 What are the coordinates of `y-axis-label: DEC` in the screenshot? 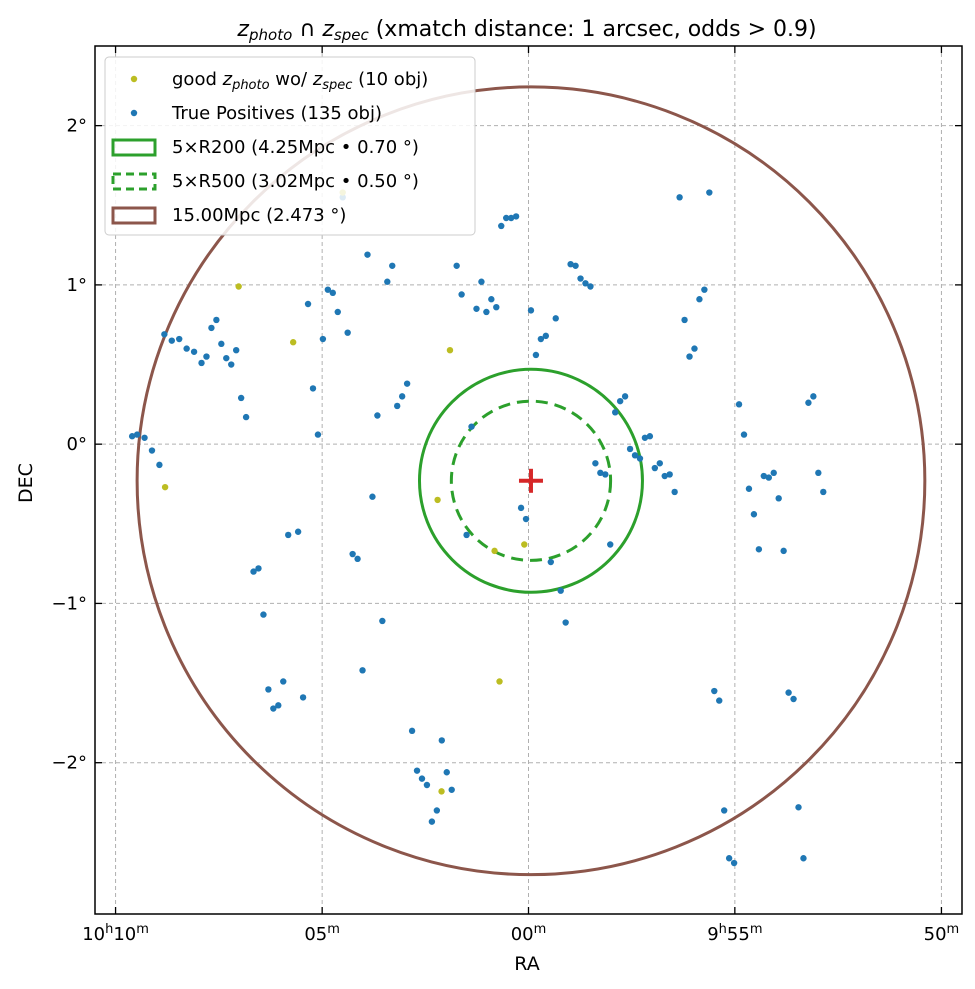 It's located at (26, 483).